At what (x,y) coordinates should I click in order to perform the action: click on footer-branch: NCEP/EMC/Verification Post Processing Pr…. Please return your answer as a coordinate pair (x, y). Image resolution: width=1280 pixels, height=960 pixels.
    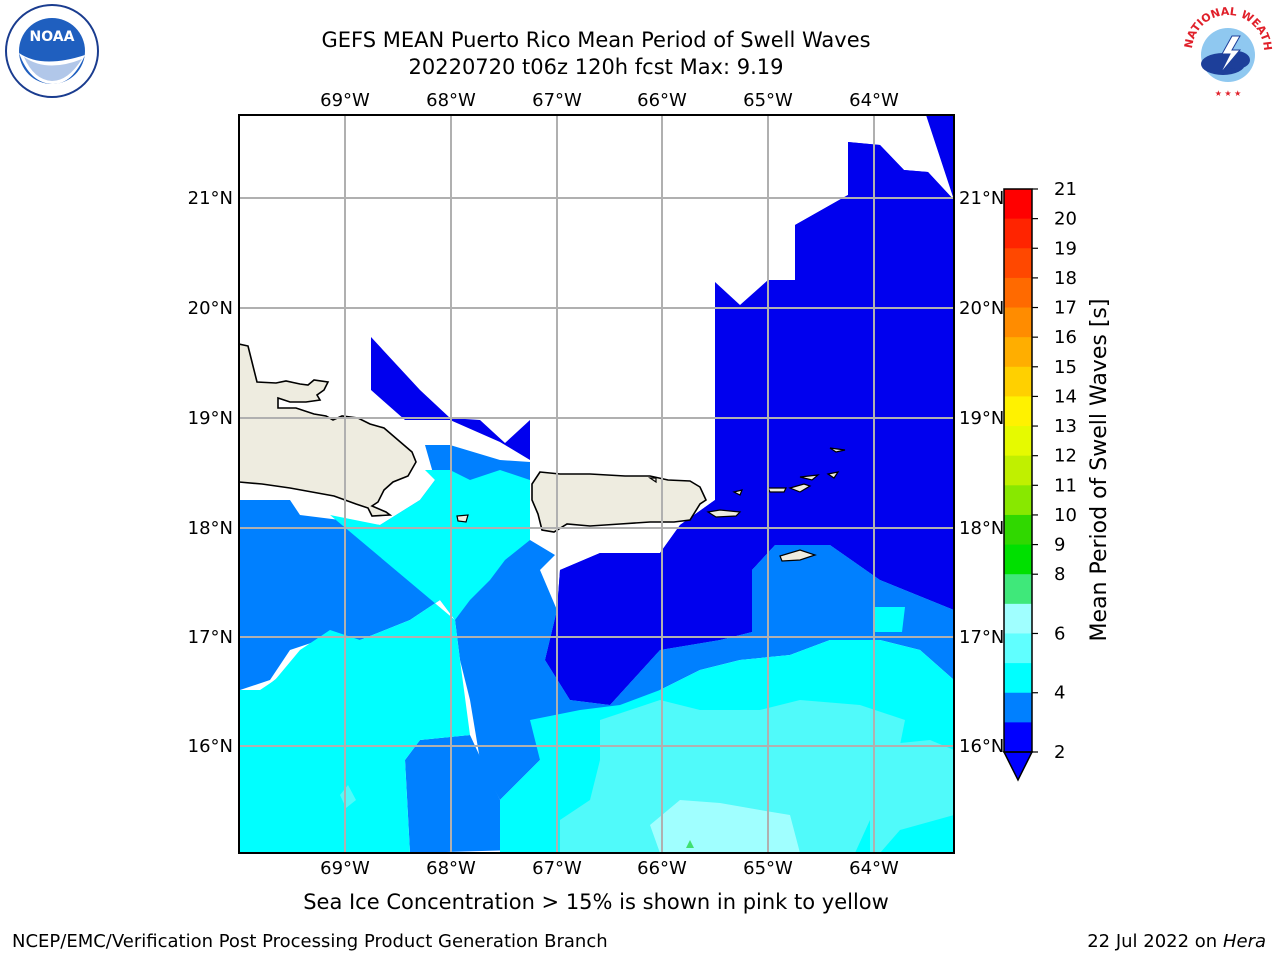
    Looking at the image, I should click on (310, 941).